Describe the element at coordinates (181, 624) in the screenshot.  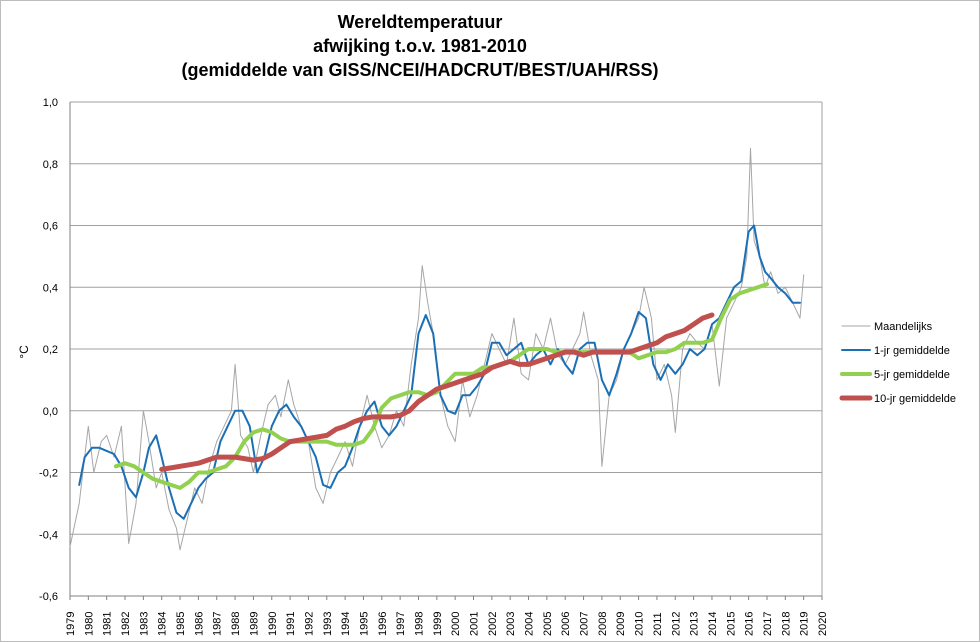
I see `x-tick-label: 1985` at that location.